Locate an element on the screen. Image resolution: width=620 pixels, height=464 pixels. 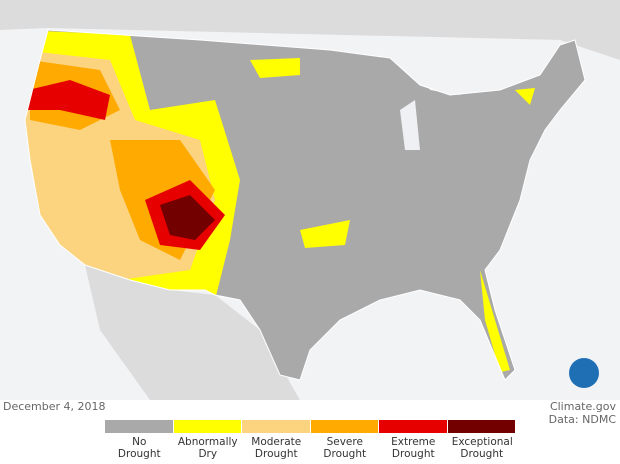
legend-item: Extreme Drought is located at coordinates (413, 440).